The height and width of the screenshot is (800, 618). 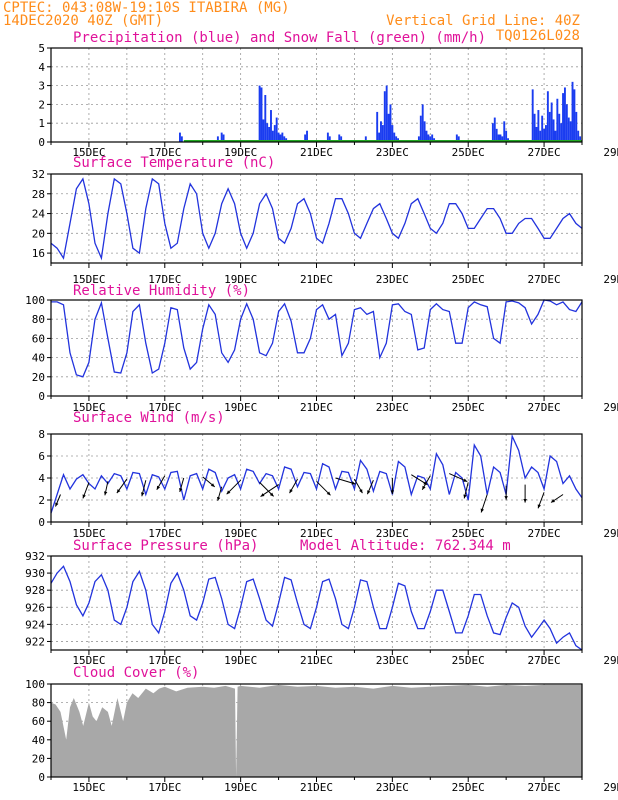 What do you see at coordinates (240, 279) in the screenshot?
I see `temperature-xtick-label: 19DEC` at bounding box center [240, 279].